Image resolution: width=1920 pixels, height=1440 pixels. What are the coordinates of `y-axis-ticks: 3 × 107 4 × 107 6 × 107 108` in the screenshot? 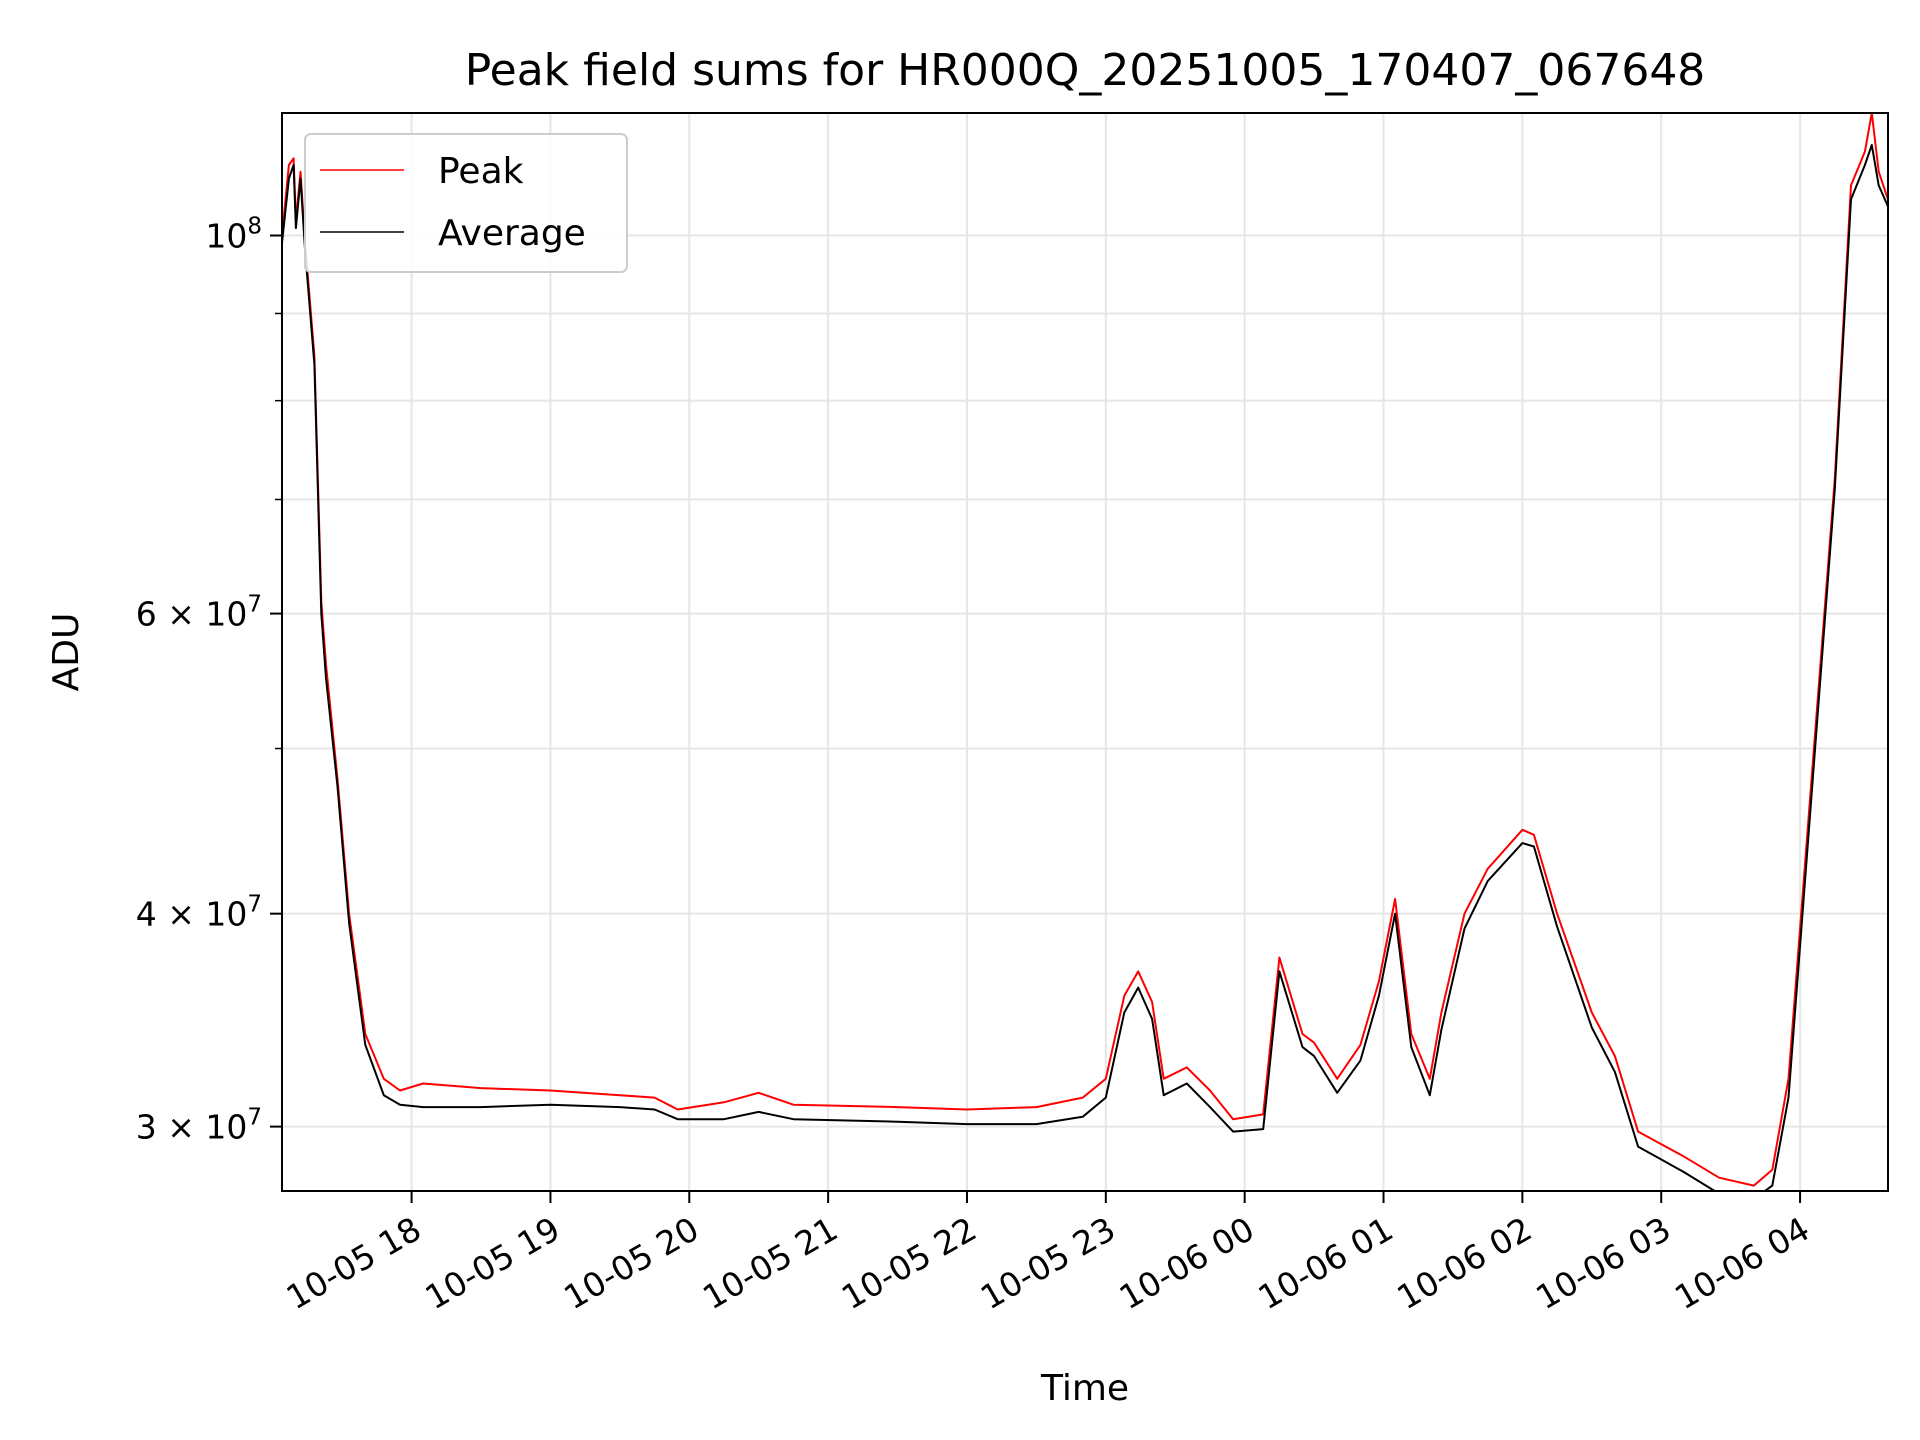 It's located at (209, 680).